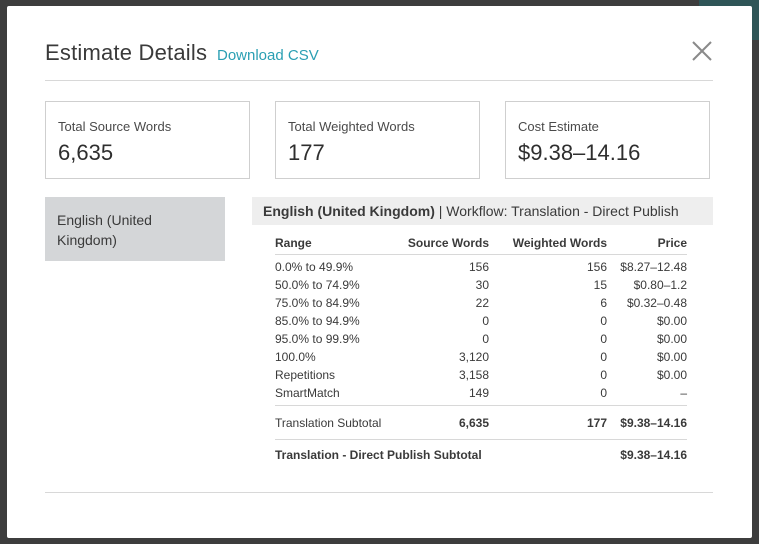  What do you see at coordinates (481, 321) in the screenshot?
I see `table-row: 85.0% to 94.9% 0 0 $0.00` at bounding box center [481, 321].